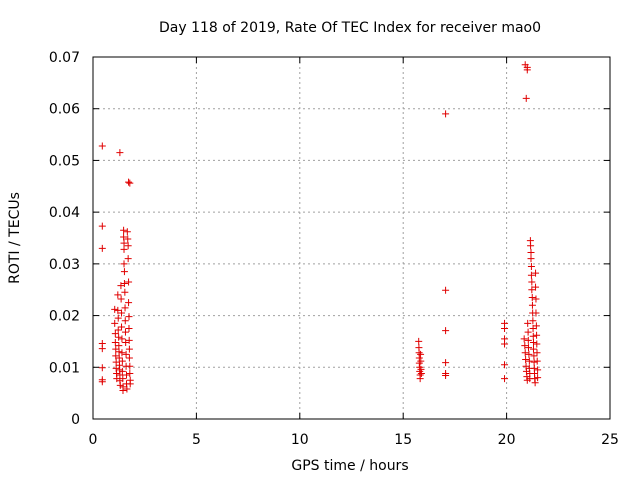 Image resolution: width=640 pixels, height=480 pixels. What do you see at coordinates (64, 265) in the screenshot?
I see `y-tick-label: 0.03` at bounding box center [64, 265].